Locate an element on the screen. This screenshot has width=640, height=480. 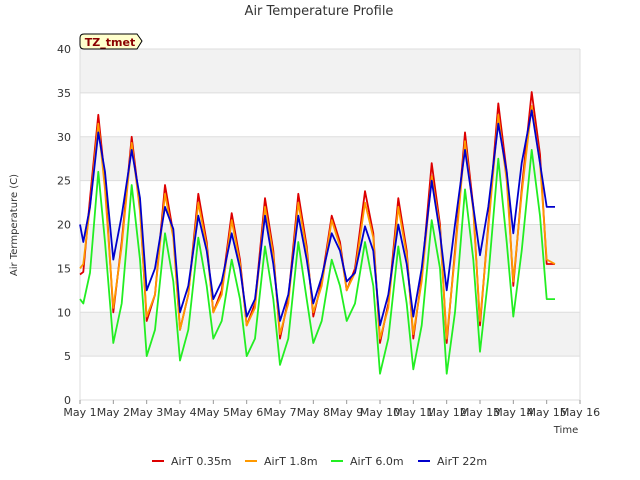
x-tick-label: May 4 is located at coordinates (179, 412).